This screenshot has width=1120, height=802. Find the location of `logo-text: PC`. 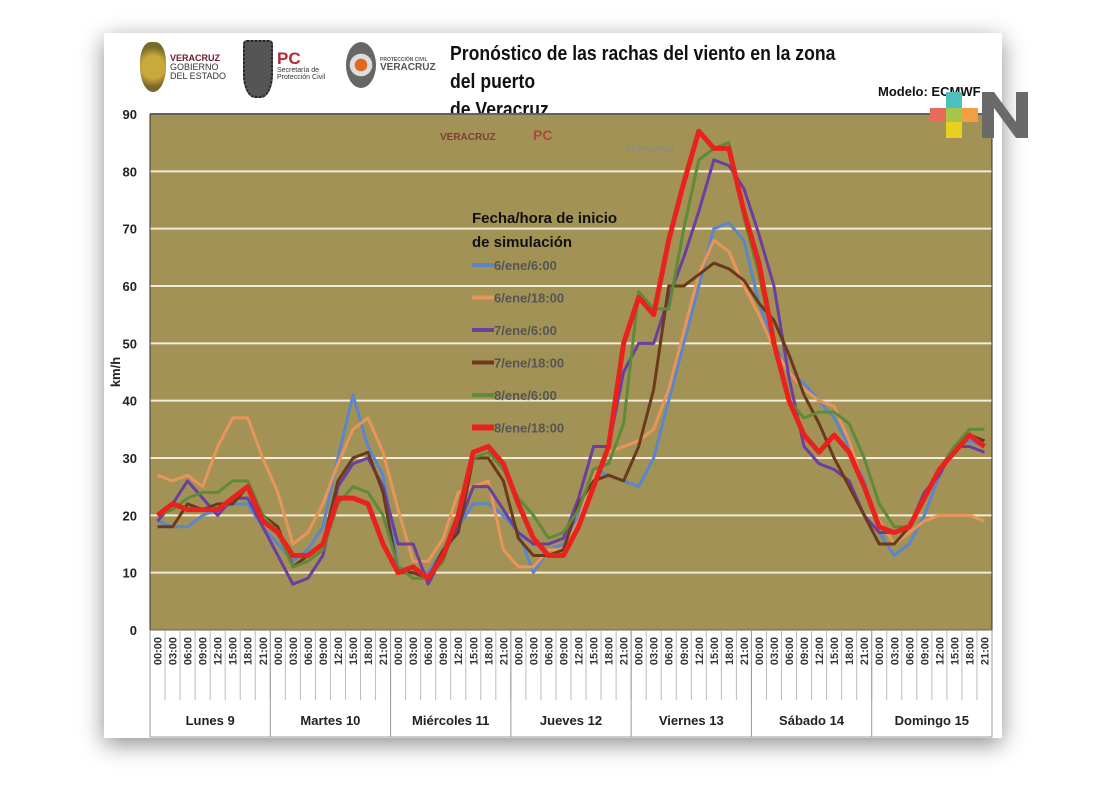

logo-text: PC is located at coordinates (289, 58).